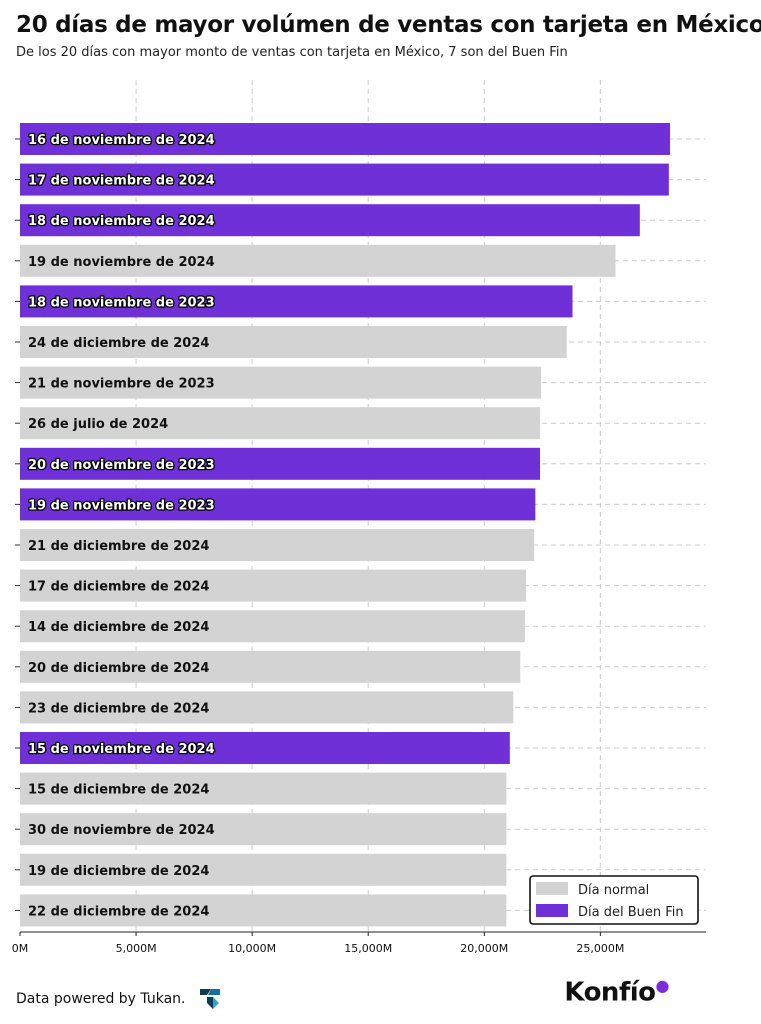 This screenshot has width=761, height=1024. I want to click on bar-category-label: 21 de noviembre de 2023, so click(121, 384).